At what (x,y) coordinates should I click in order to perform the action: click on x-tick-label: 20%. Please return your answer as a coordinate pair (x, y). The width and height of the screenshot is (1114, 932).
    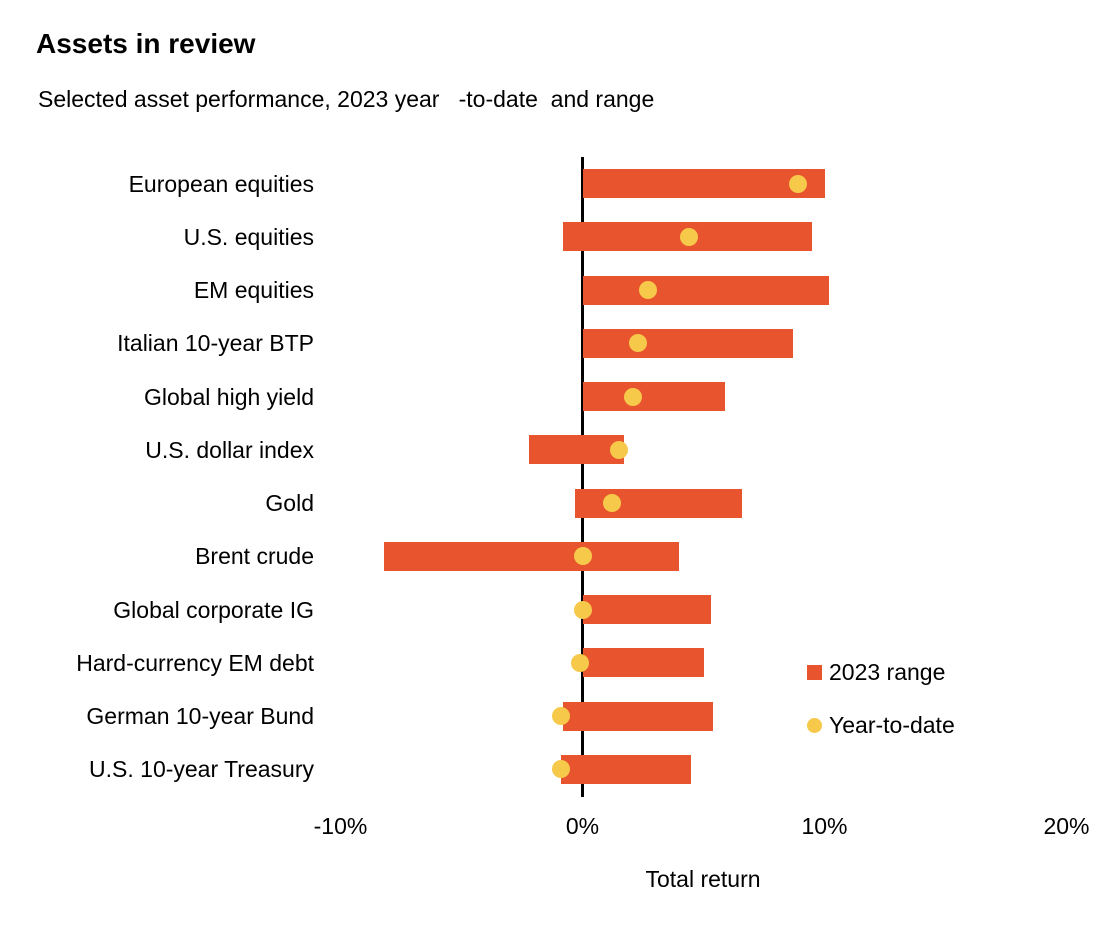
    Looking at the image, I should click on (1066, 826).